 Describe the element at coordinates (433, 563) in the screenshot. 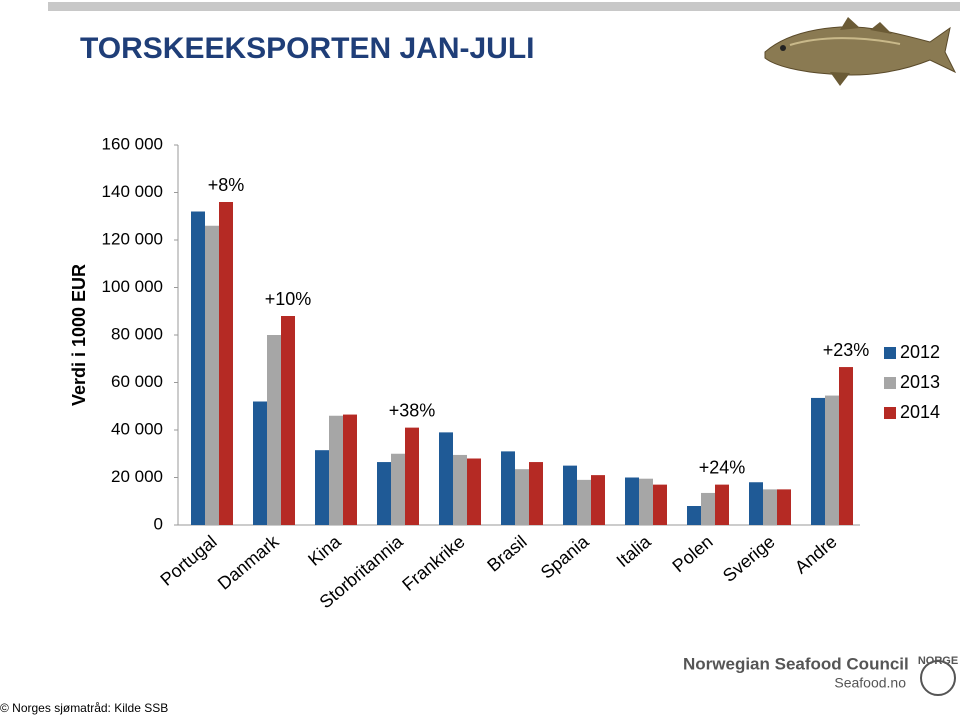

I see `x-tick-label: Frankrike` at that location.